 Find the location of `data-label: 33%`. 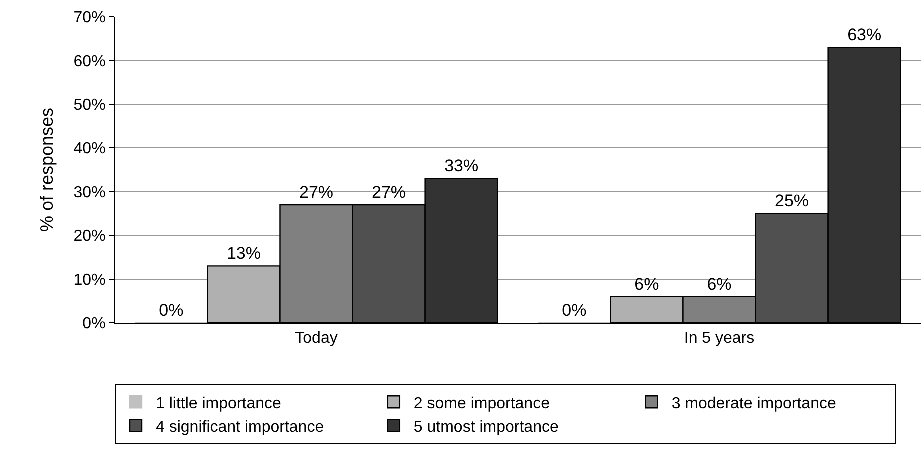

data-label: 33% is located at coordinates (461, 166).